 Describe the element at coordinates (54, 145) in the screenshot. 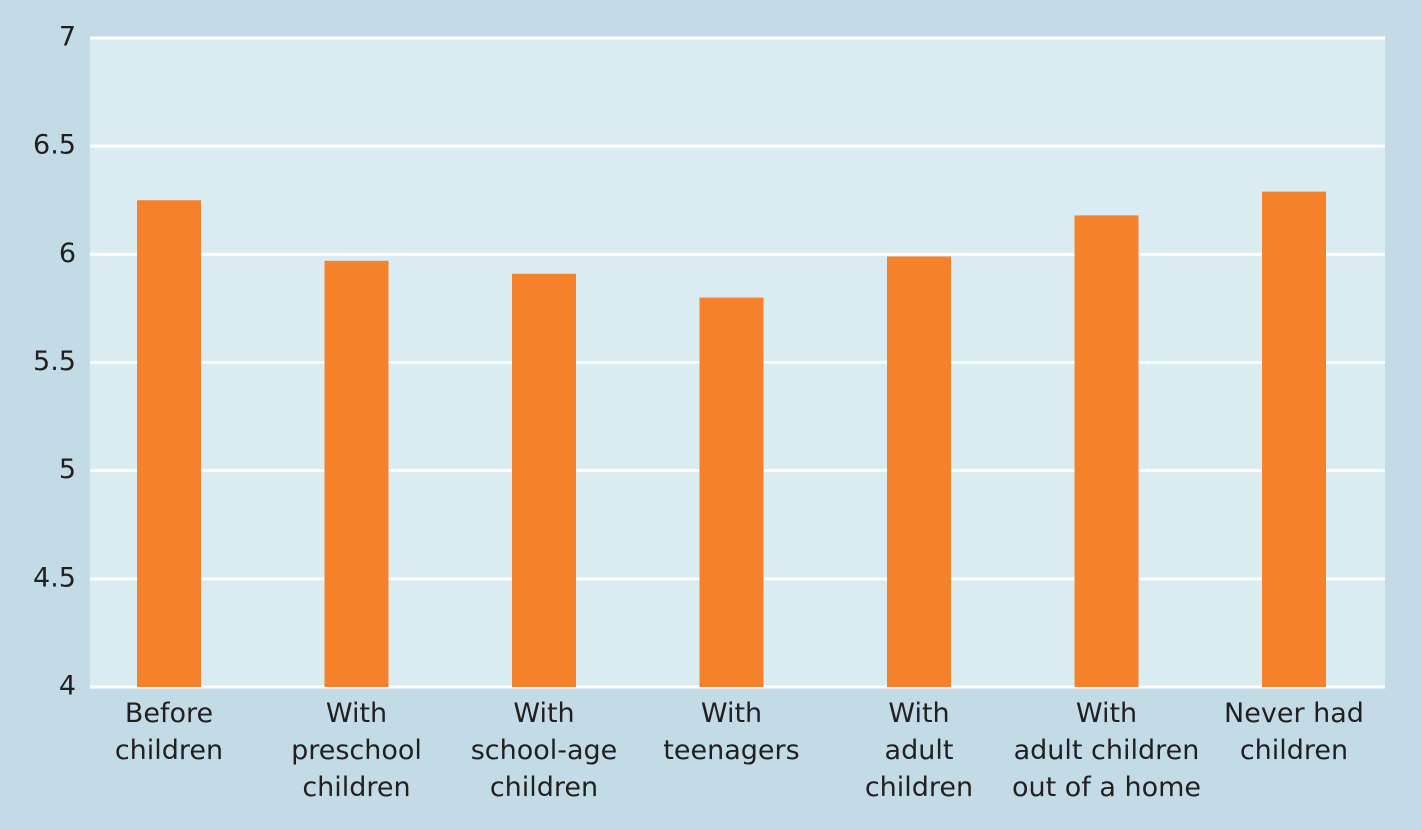

I see `y-tick-label: 6.5` at that location.